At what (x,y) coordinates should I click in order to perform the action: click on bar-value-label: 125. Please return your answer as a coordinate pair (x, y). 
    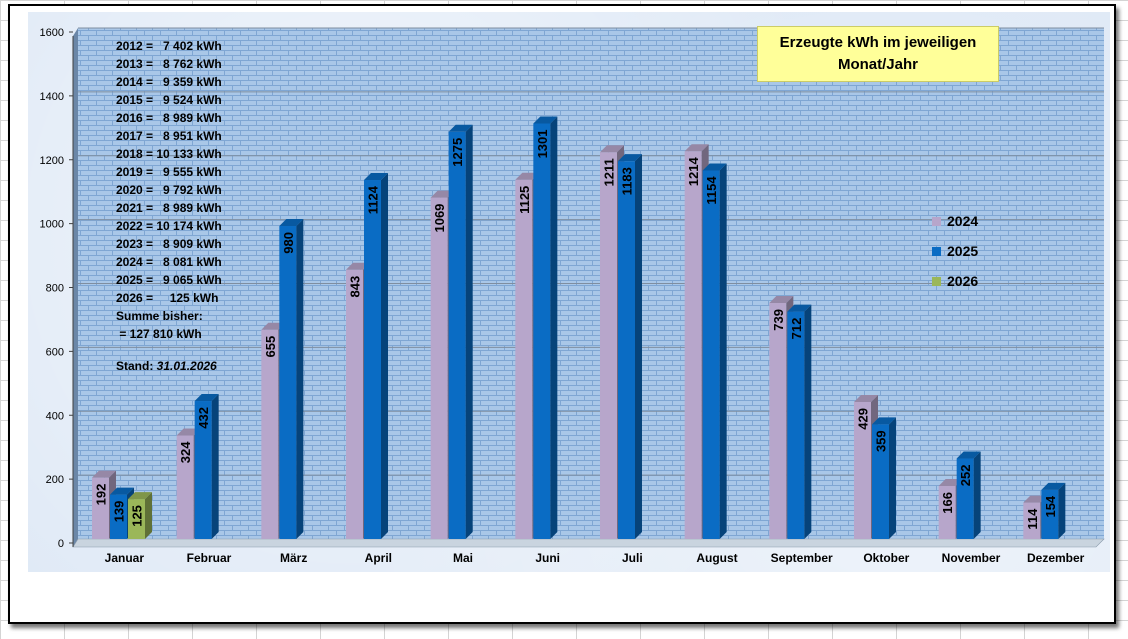
    Looking at the image, I should click on (137, 516).